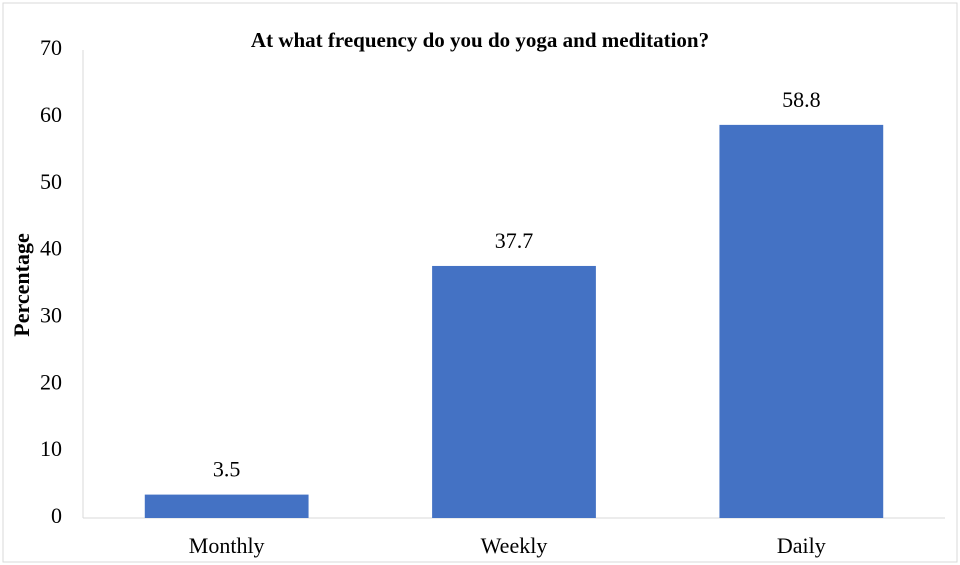 This screenshot has width=960, height=565. Describe the element at coordinates (514, 240) in the screenshot. I see `data-label: 37.7` at that location.